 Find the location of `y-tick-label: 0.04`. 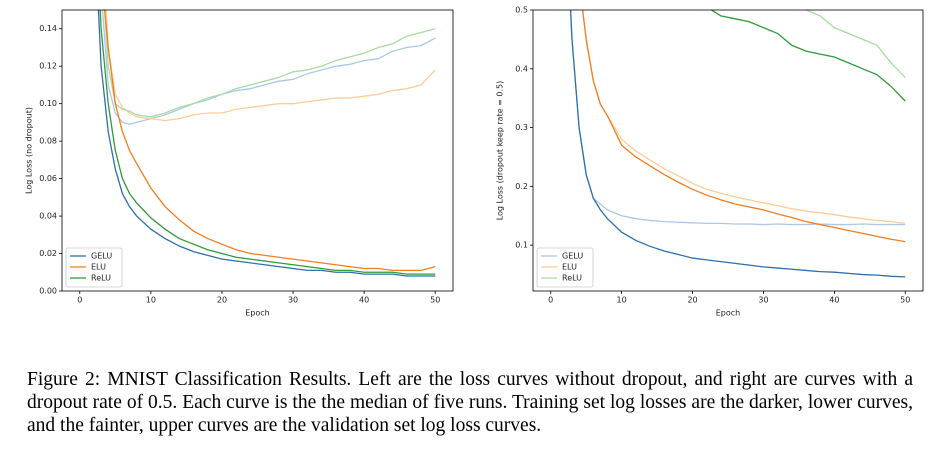

y-tick-label: 0.04 is located at coordinates (48, 216).